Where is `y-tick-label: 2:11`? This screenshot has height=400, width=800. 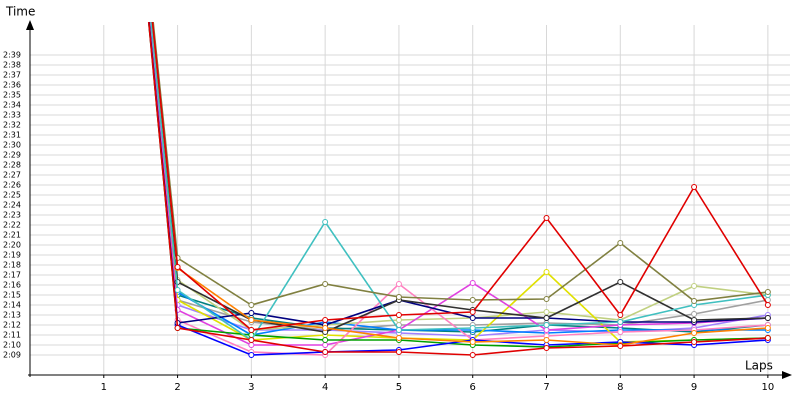
y-tick-label: 2:11 is located at coordinates (12, 335).